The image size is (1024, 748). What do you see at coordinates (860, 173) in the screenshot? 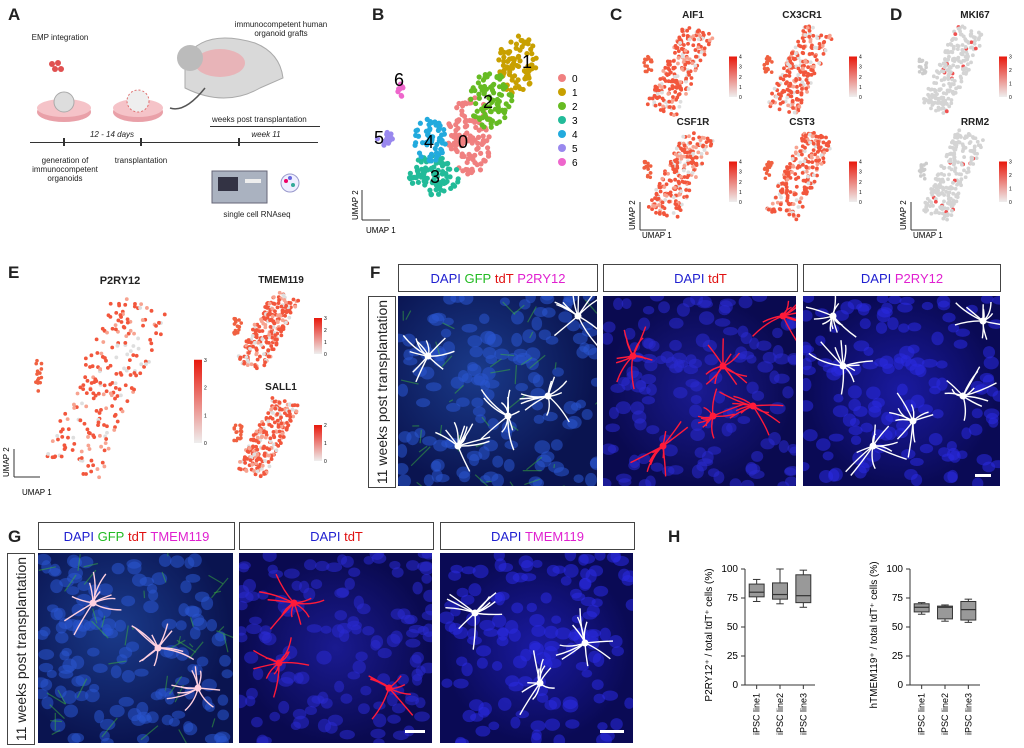
I see `colorbar-tick: 3` at bounding box center [860, 173].